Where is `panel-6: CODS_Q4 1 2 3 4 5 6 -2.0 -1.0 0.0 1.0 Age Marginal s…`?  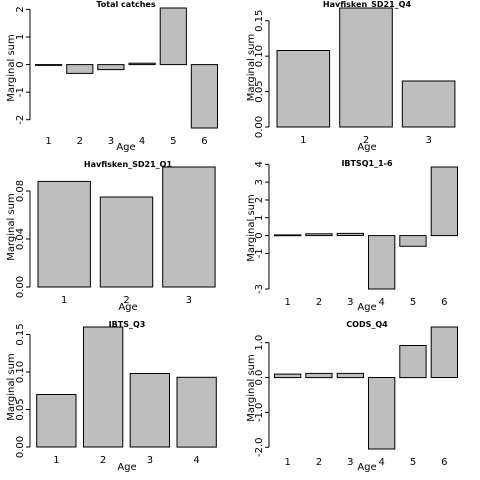
panel-6: CODS_Q4 1 2 3 4 5 6 -2.0 -1.0 0.0 1.0 Age Marginal s… is located at coordinates (352, 396).